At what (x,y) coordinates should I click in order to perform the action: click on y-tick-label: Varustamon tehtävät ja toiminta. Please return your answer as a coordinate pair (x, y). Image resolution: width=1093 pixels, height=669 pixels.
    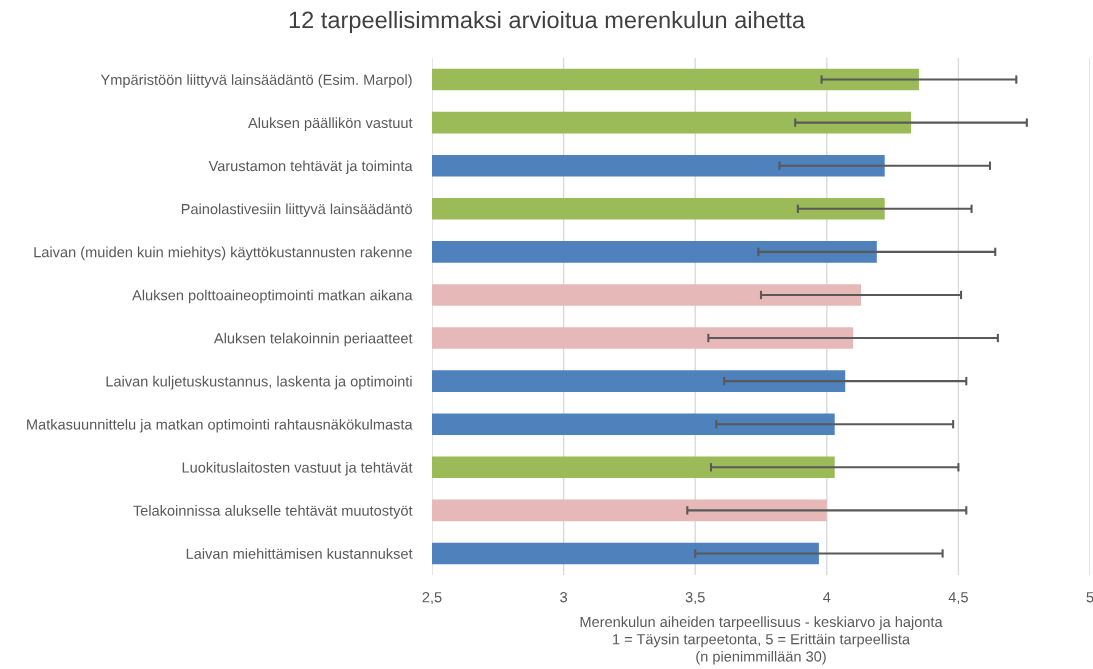
    Looking at the image, I should click on (310, 167).